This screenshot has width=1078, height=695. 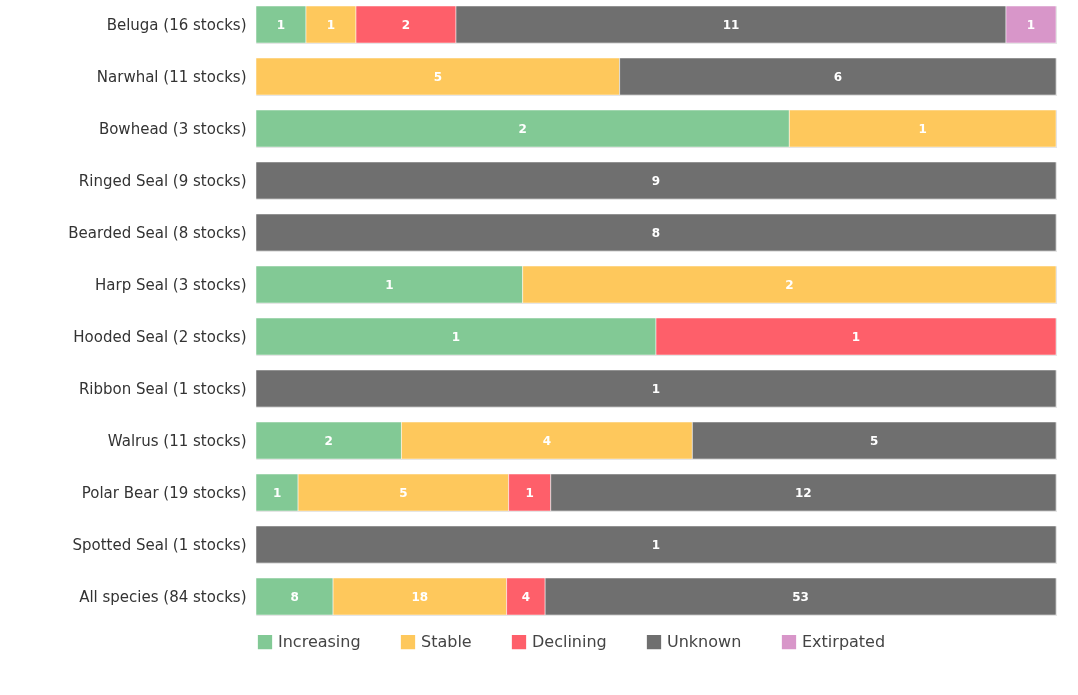 I want to click on data-label: 18, so click(x=420, y=596).